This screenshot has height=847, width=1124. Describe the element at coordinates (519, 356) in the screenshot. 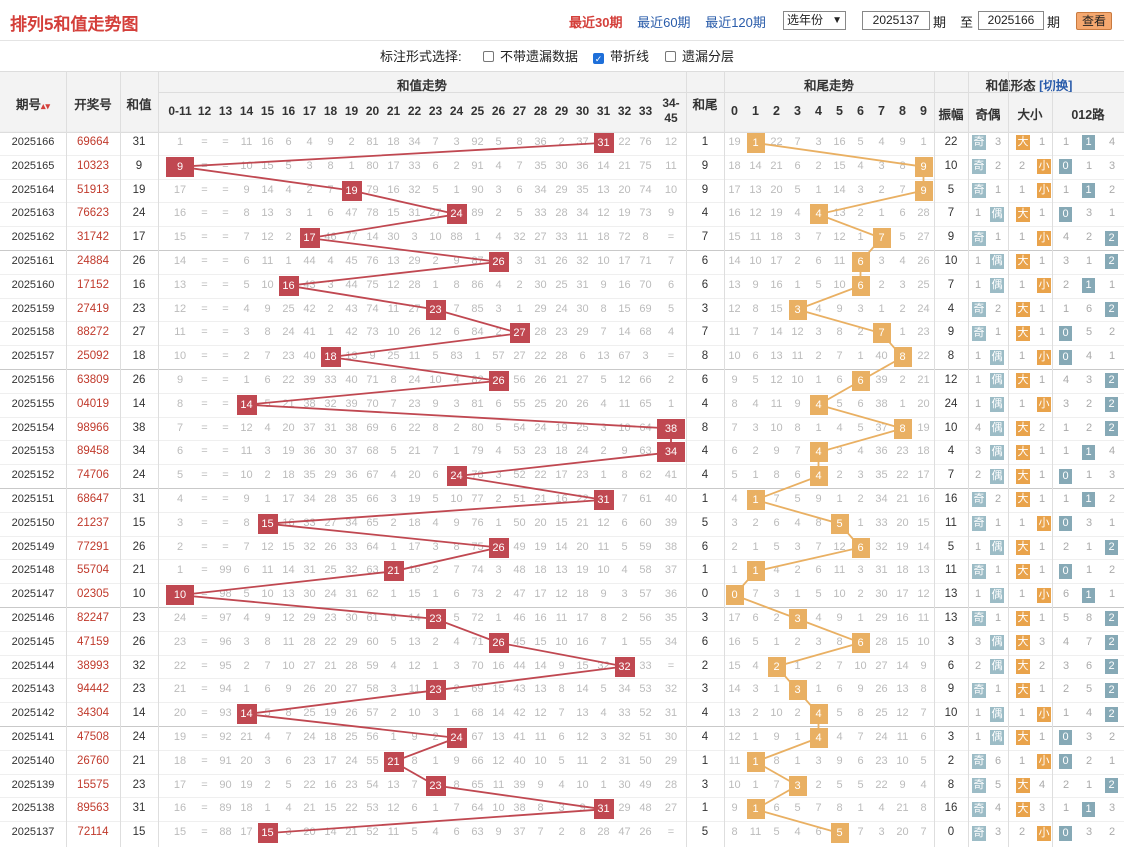

I see `missing-count: 27` at that location.